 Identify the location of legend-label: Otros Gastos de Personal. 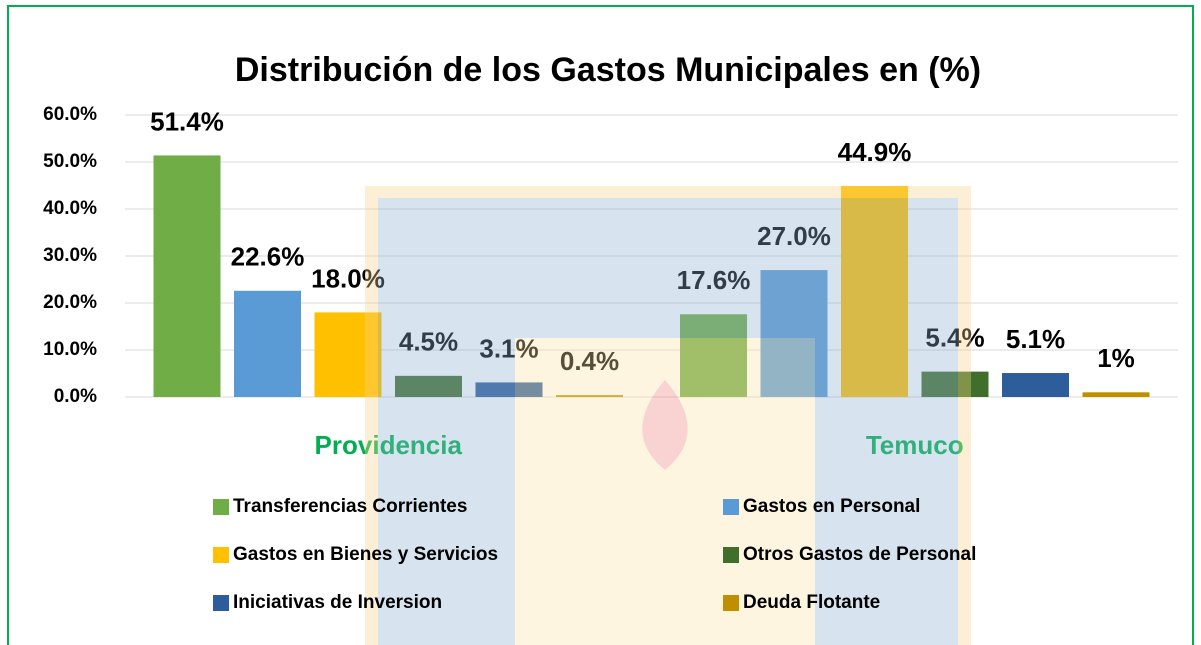
(859, 554).